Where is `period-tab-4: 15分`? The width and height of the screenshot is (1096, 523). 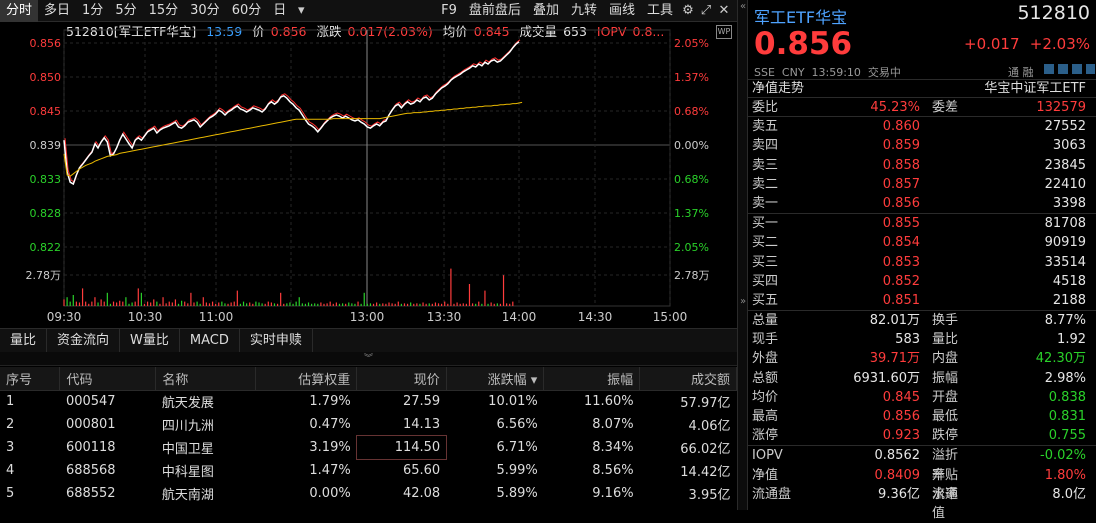 period-tab-4: 15分 is located at coordinates (163, 10).